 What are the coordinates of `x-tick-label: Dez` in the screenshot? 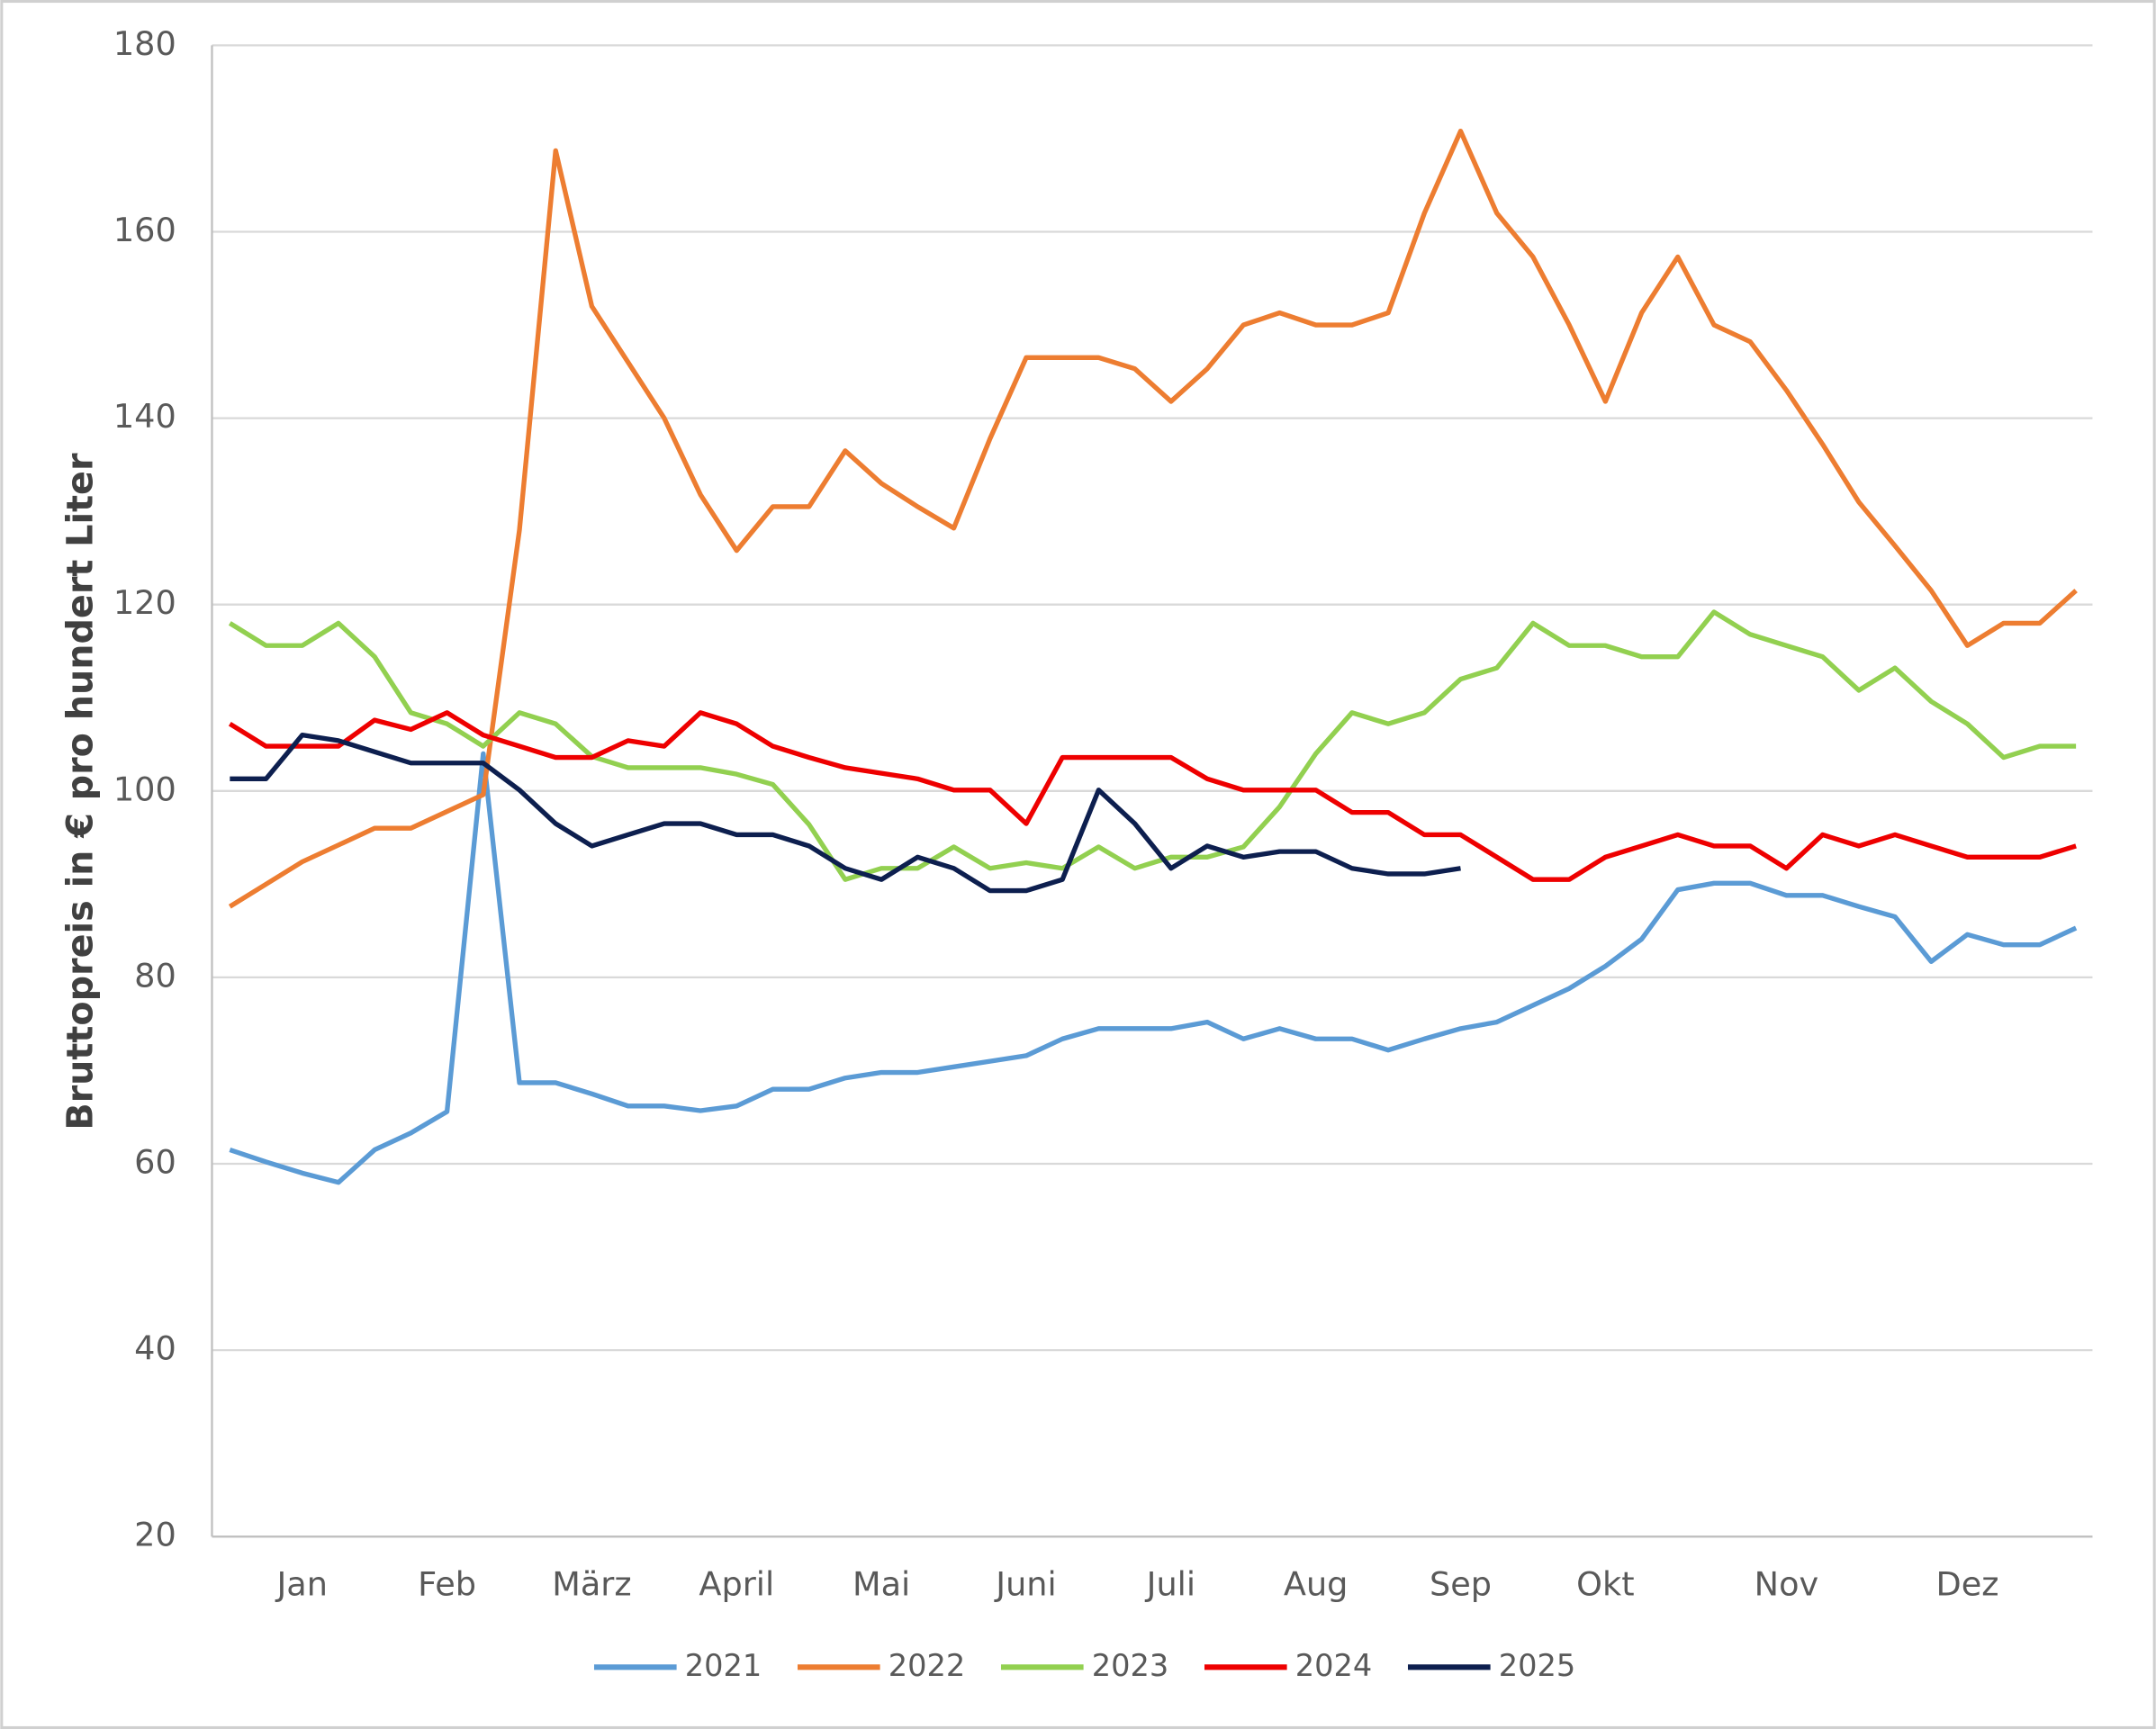 It's located at (1967, 1585).